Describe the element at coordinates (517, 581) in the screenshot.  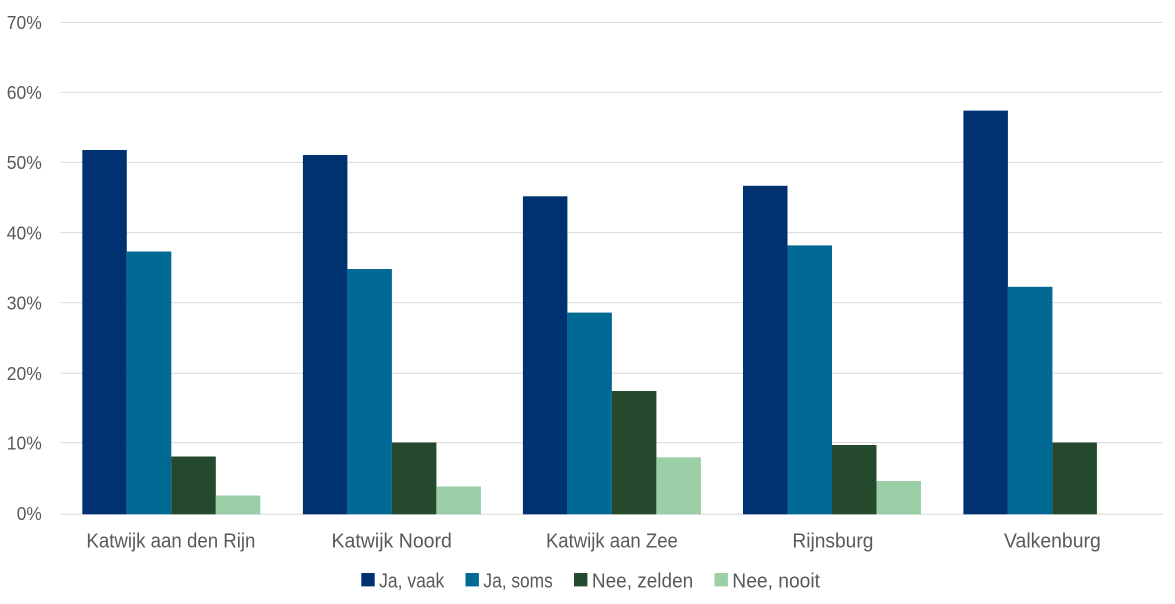
I see `svg-text: Ja, soms` at that location.